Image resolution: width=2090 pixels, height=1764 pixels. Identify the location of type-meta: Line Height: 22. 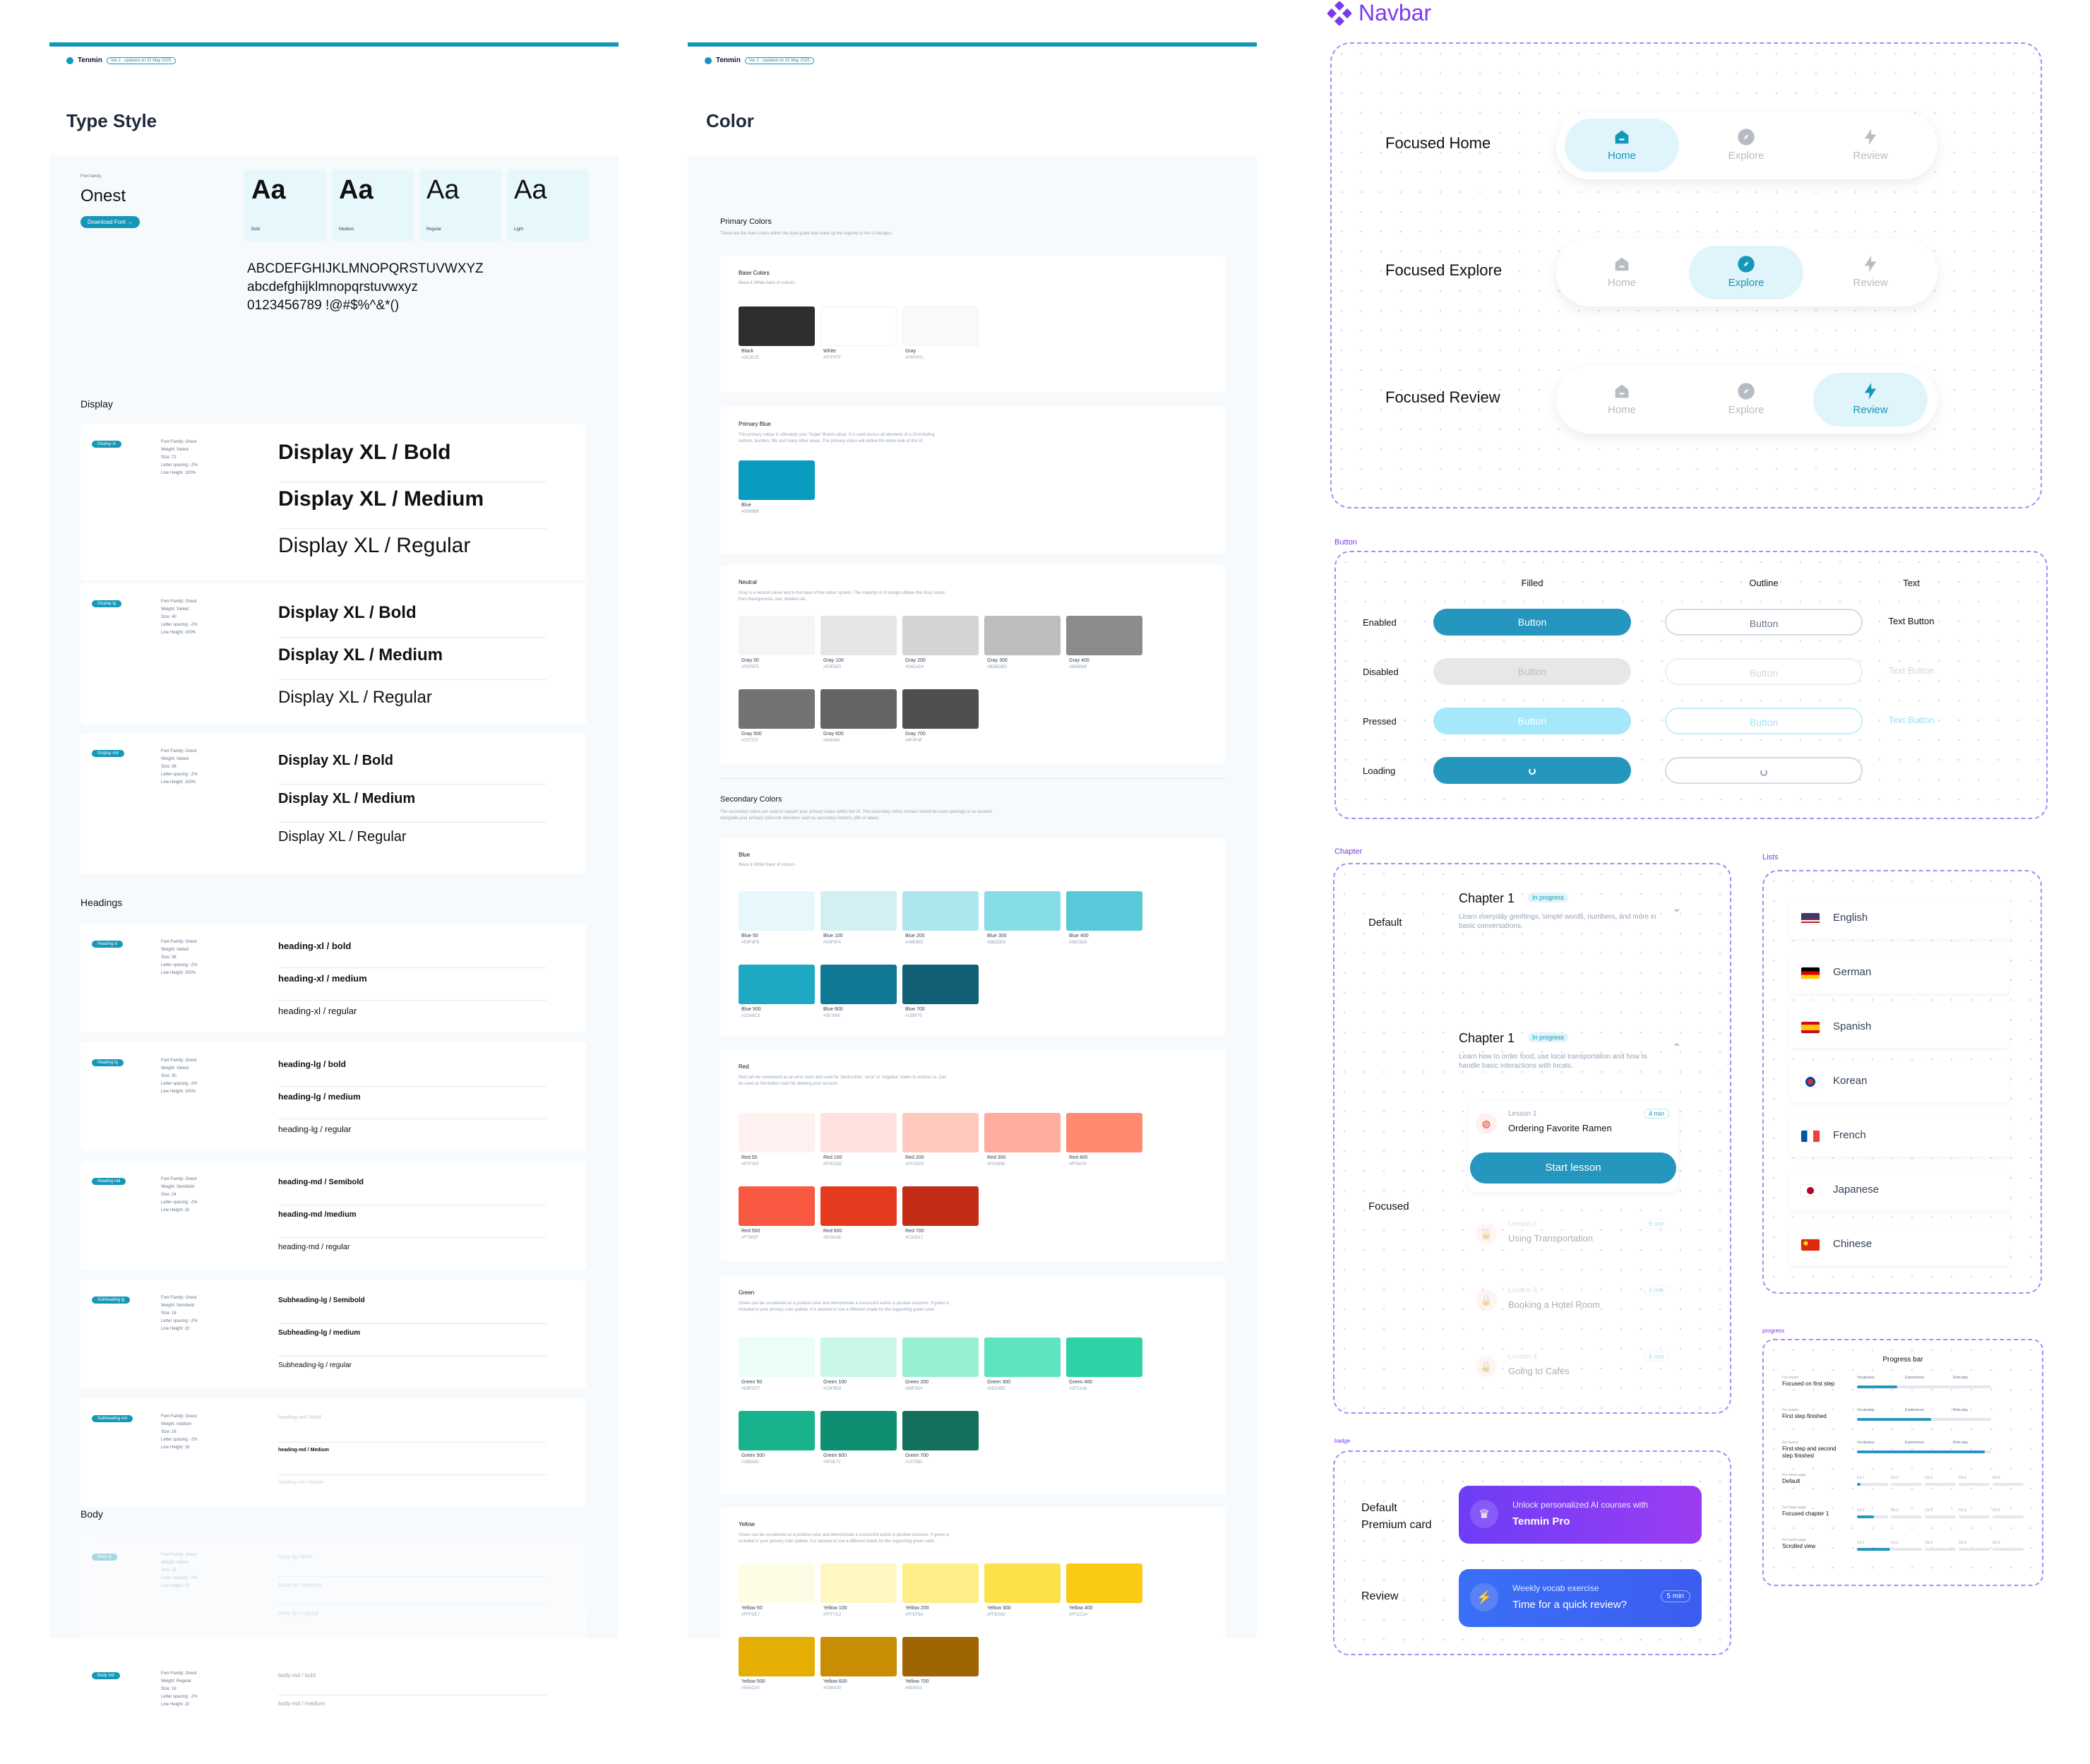
(175, 1329).